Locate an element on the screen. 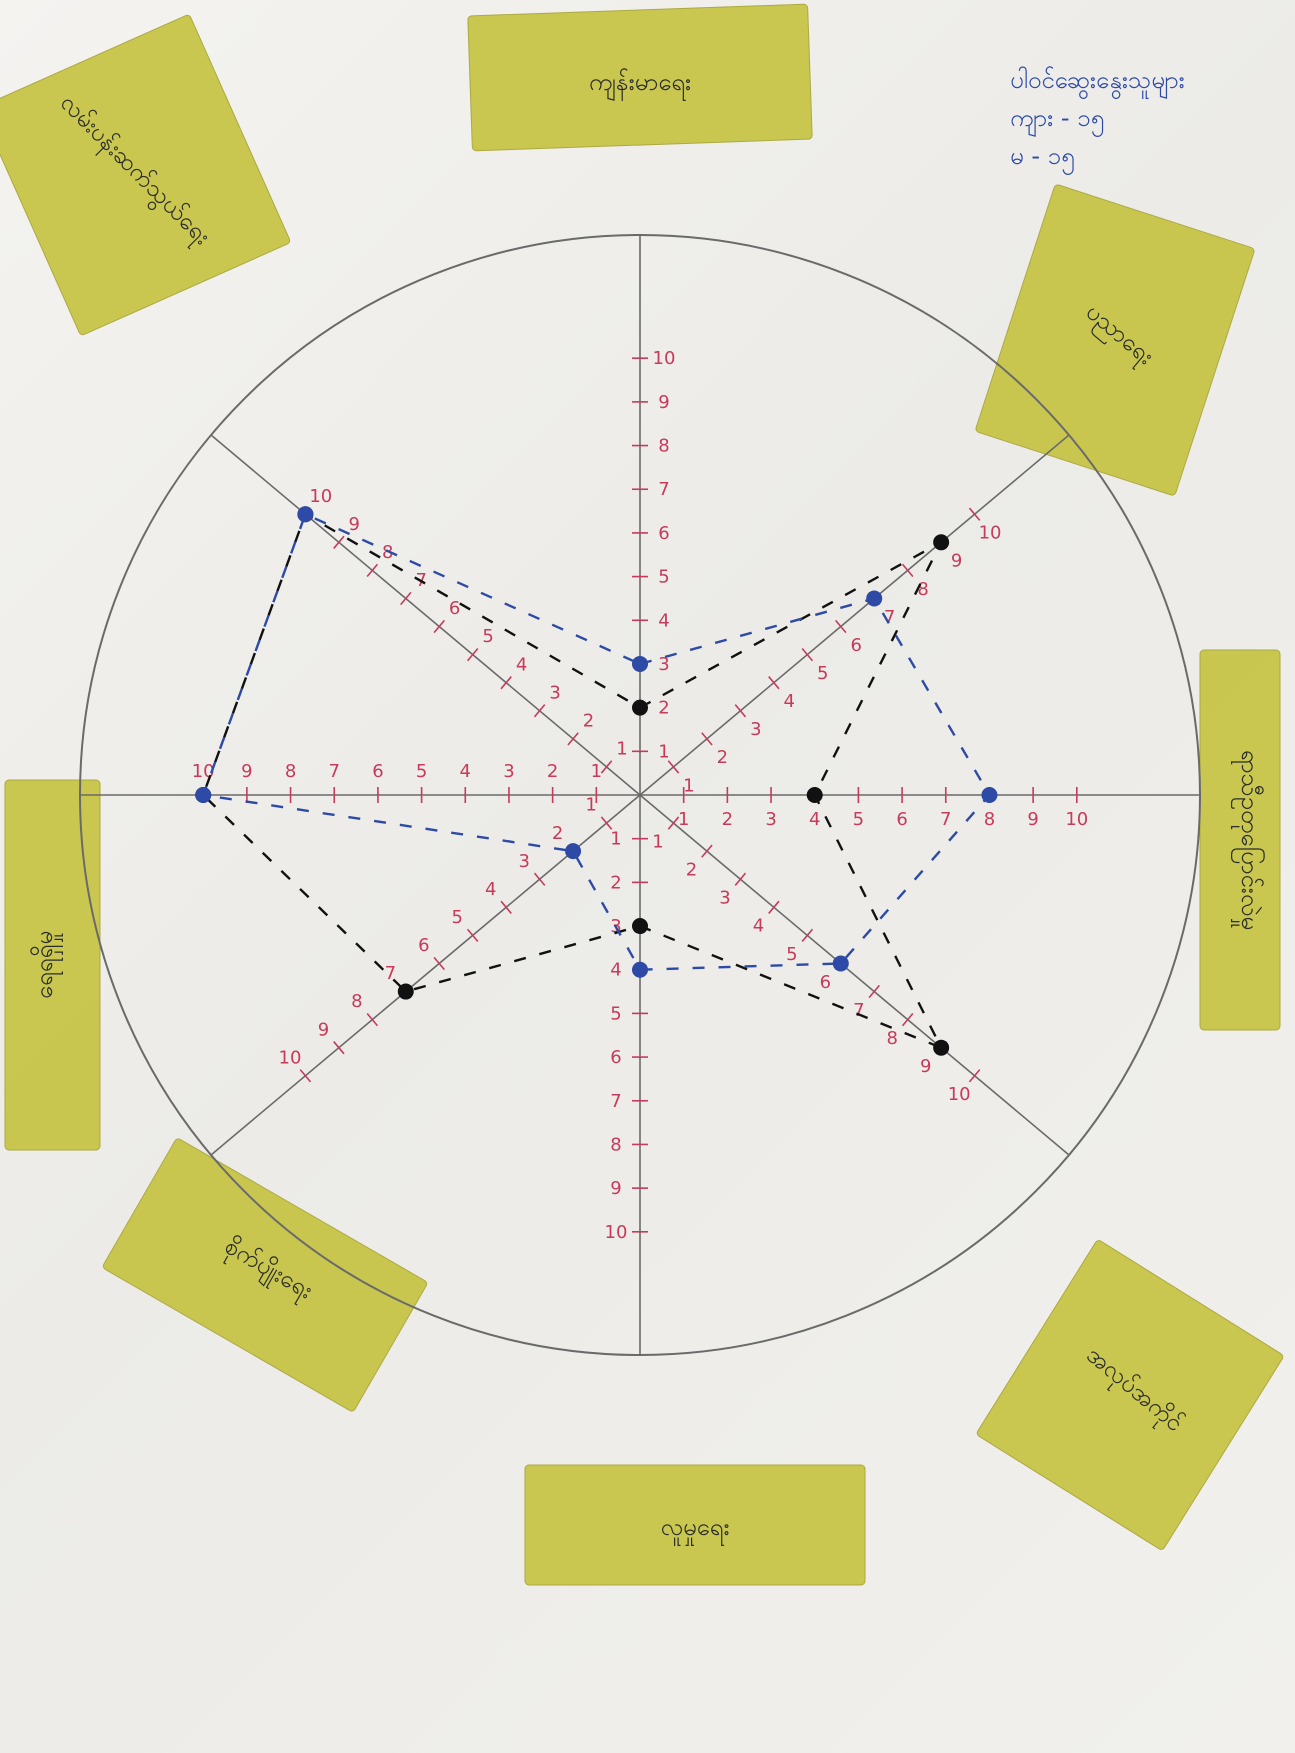 The width and height of the screenshot is (1295, 1753). tick-label-5-6: 6 is located at coordinates (615, 1057).